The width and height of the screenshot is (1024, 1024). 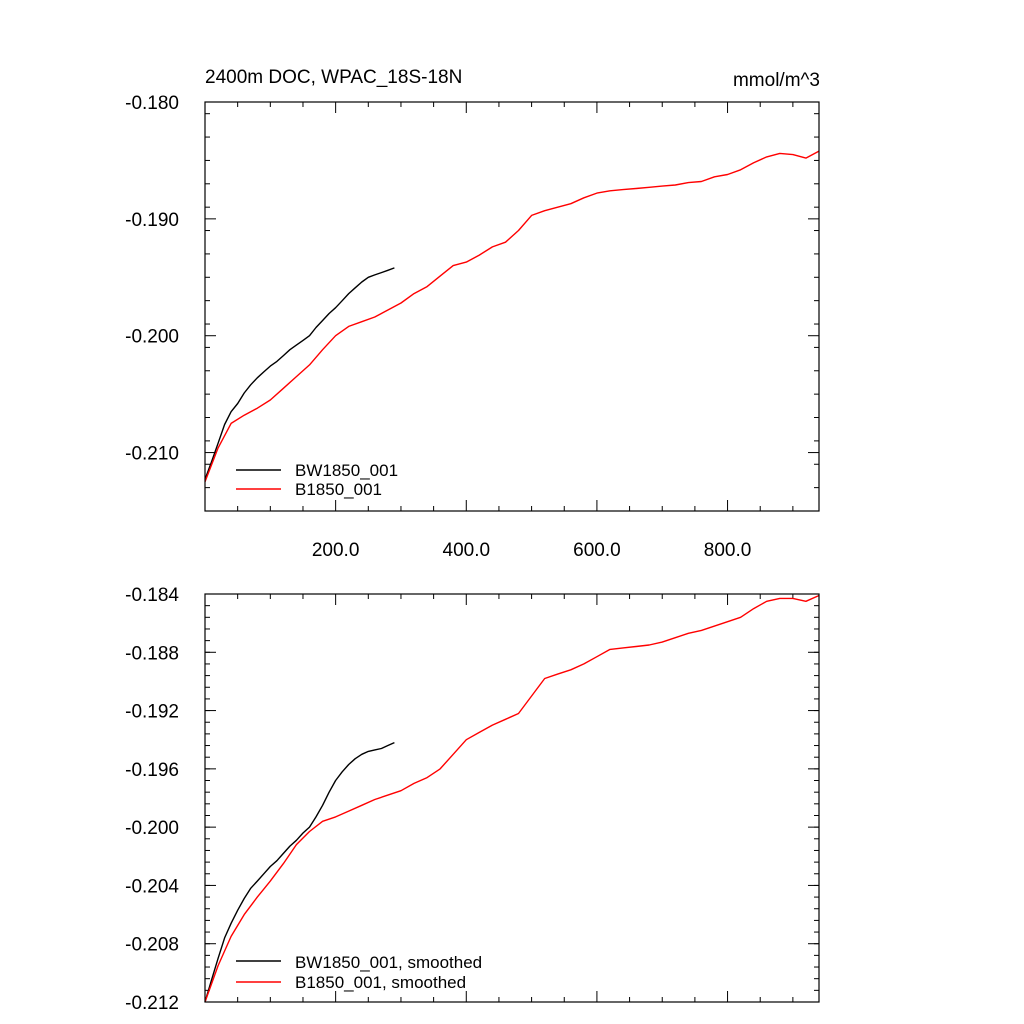 What do you see at coordinates (152, 653) in the screenshot?
I see `y-tick-label: -0.188` at bounding box center [152, 653].